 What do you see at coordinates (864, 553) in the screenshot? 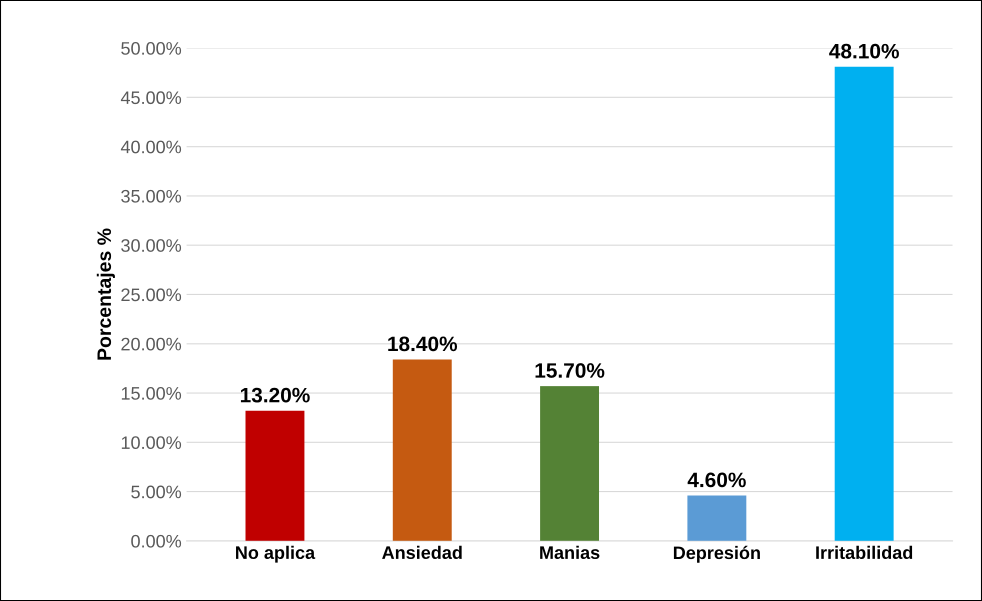
I see `x-tick-label: Irritabilidad` at bounding box center [864, 553].